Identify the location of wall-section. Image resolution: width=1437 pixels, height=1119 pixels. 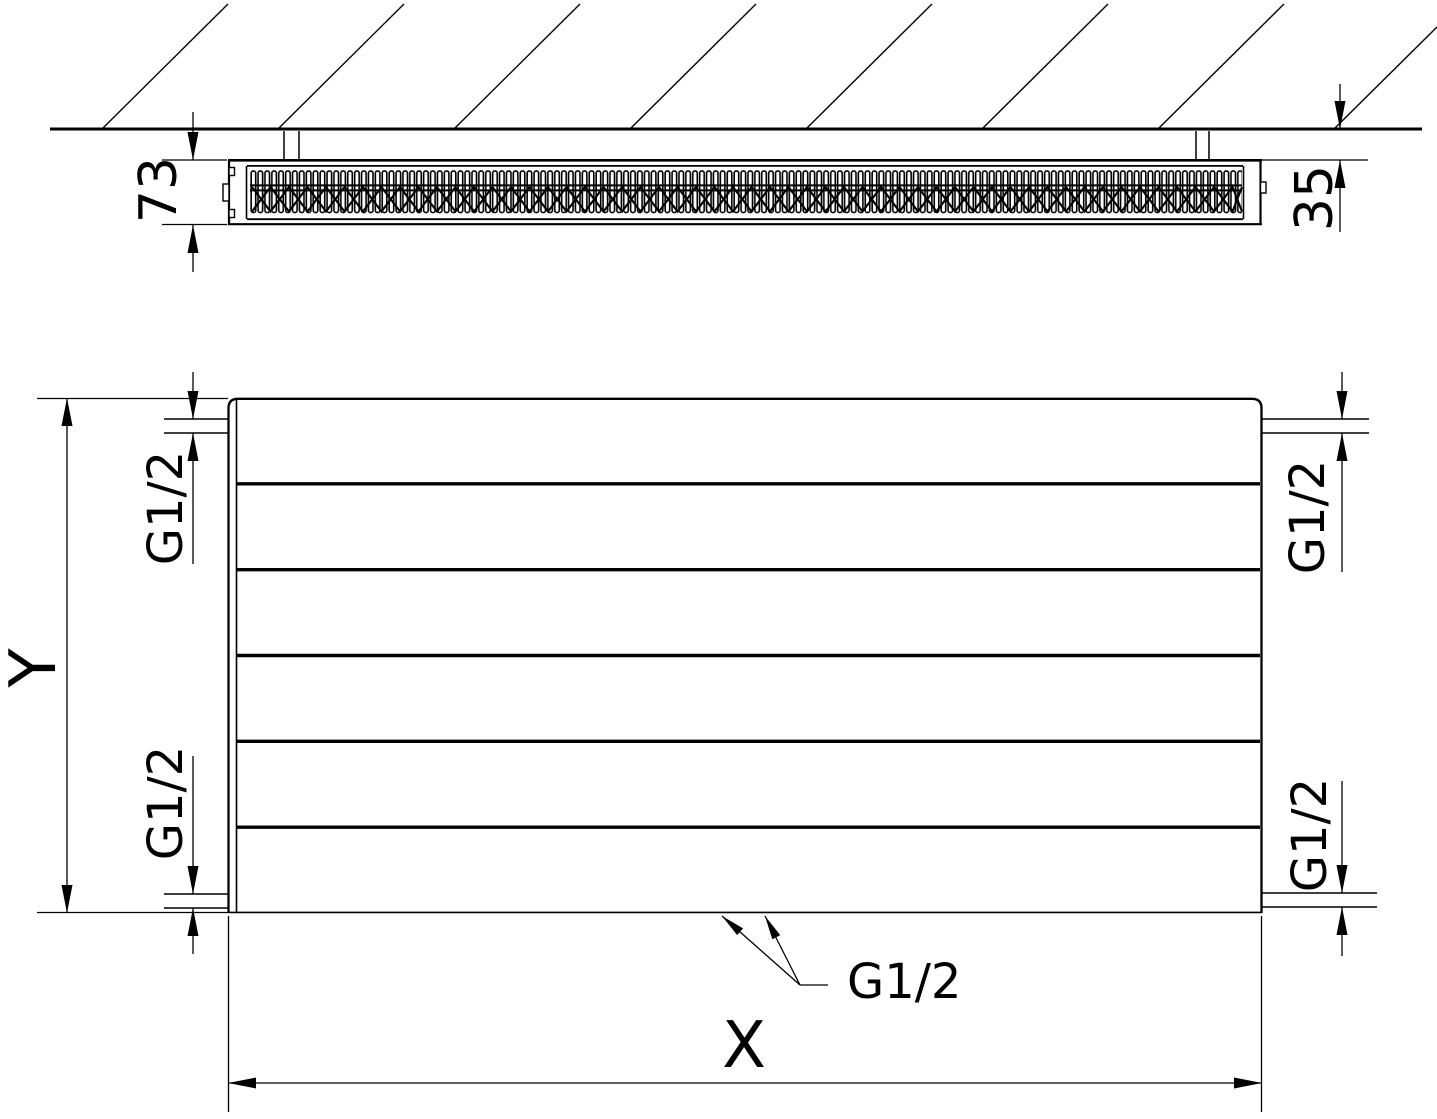
(743, 81).